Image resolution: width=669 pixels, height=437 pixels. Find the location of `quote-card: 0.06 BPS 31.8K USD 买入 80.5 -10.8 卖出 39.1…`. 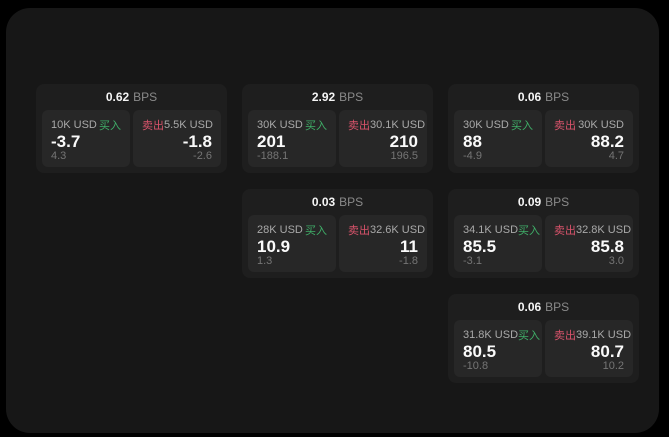

quote-card: 0.06 BPS 31.8K USD 买入 80.5 -10.8 卖出 39.1… is located at coordinates (543, 338).